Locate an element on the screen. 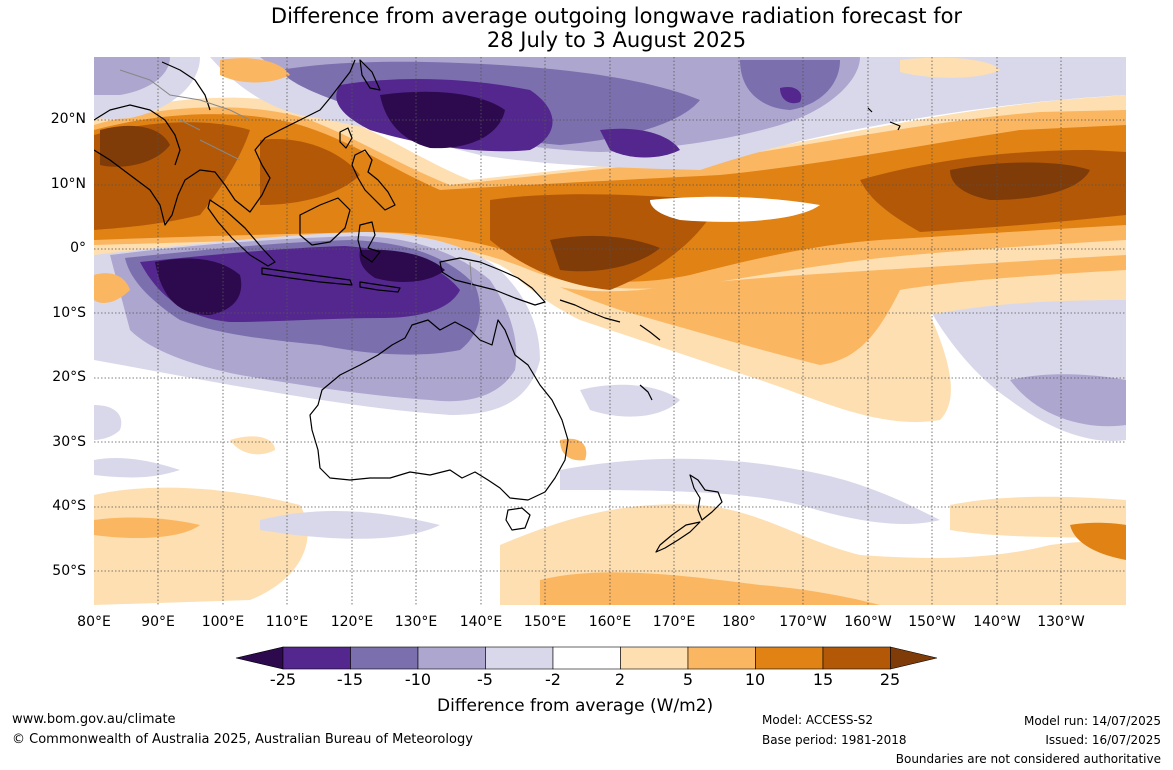 The image size is (1173, 770). chart-title-line2: 28 July to 3 August 2025 is located at coordinates (616, 40).